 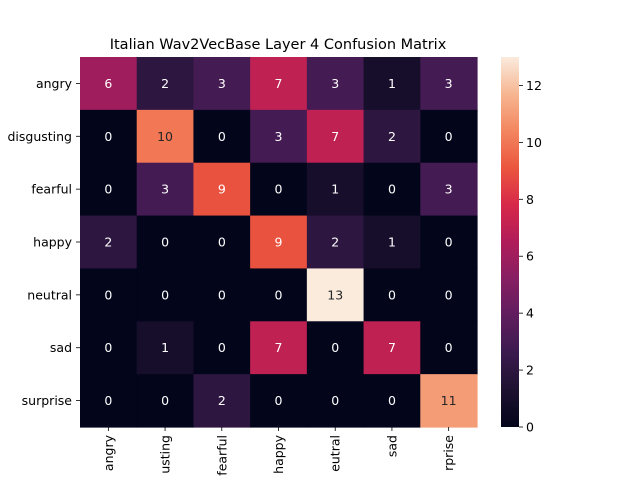 What do you see at coordinates (49, 294) in the screenshot?
I see `y-tick-label: neutral` at bounding box center [49, 294].